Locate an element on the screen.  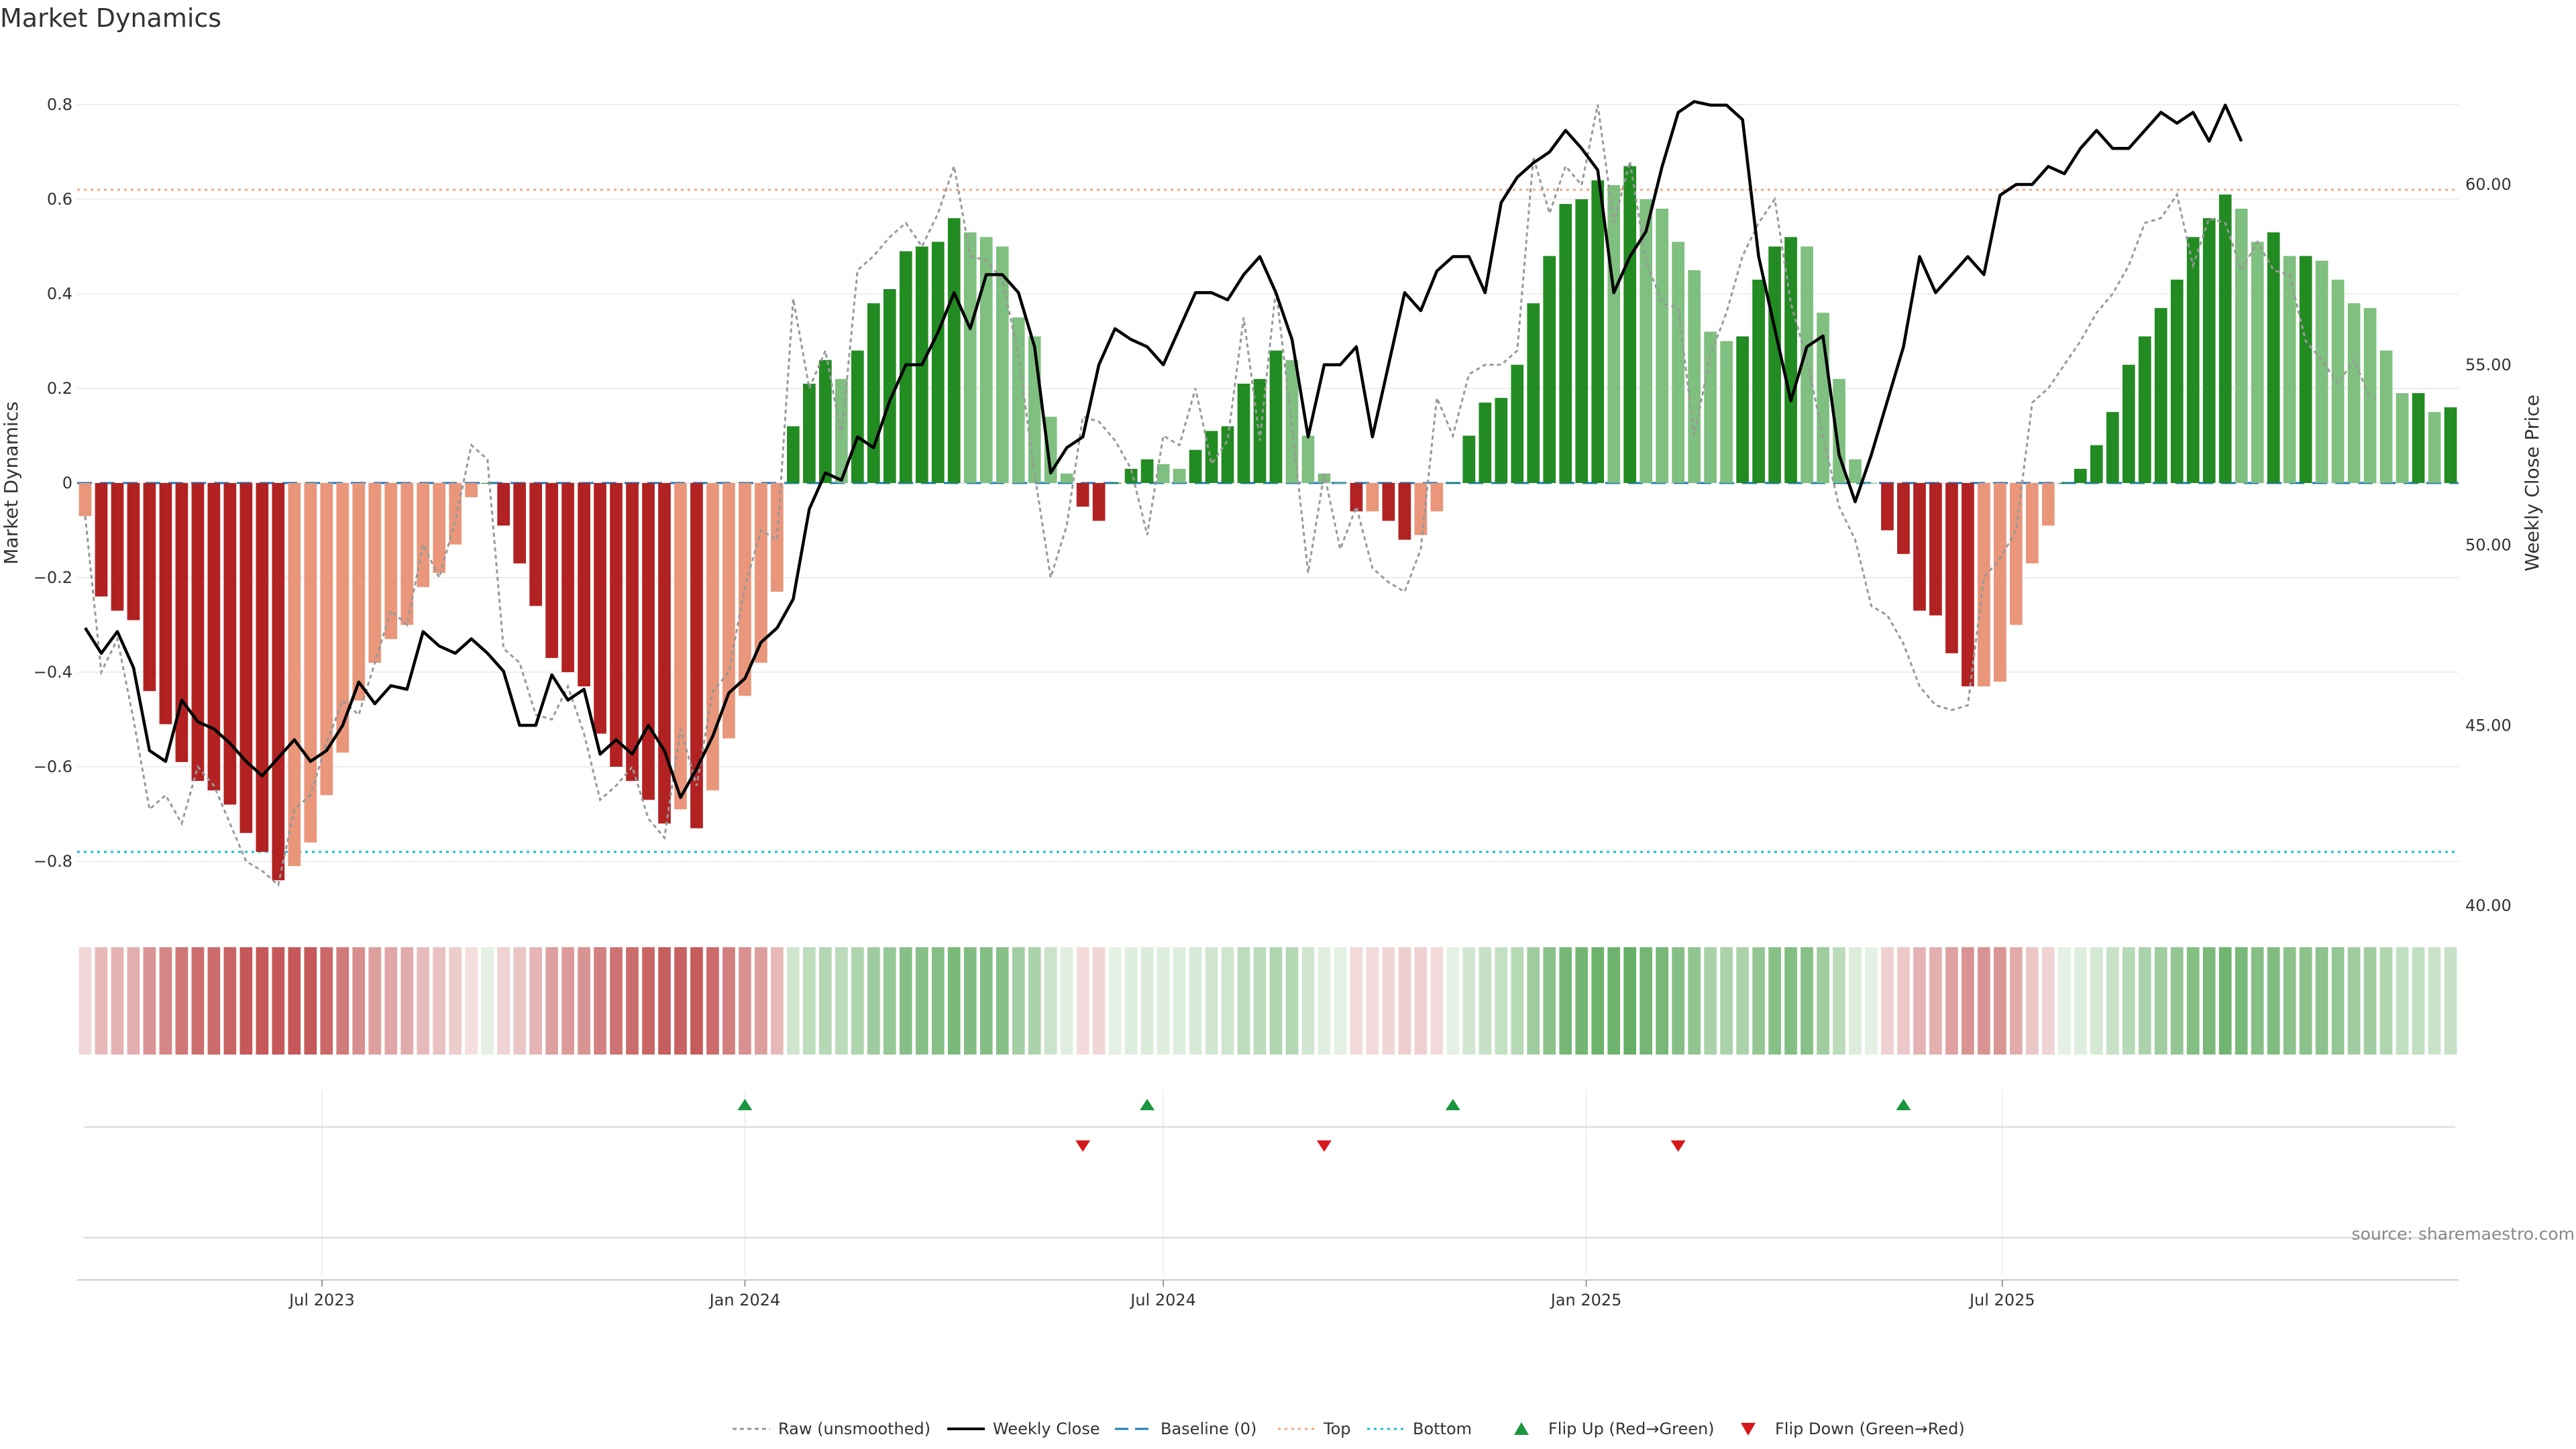
left-tick-label: −0.2 is located at coordinates (53, 577).